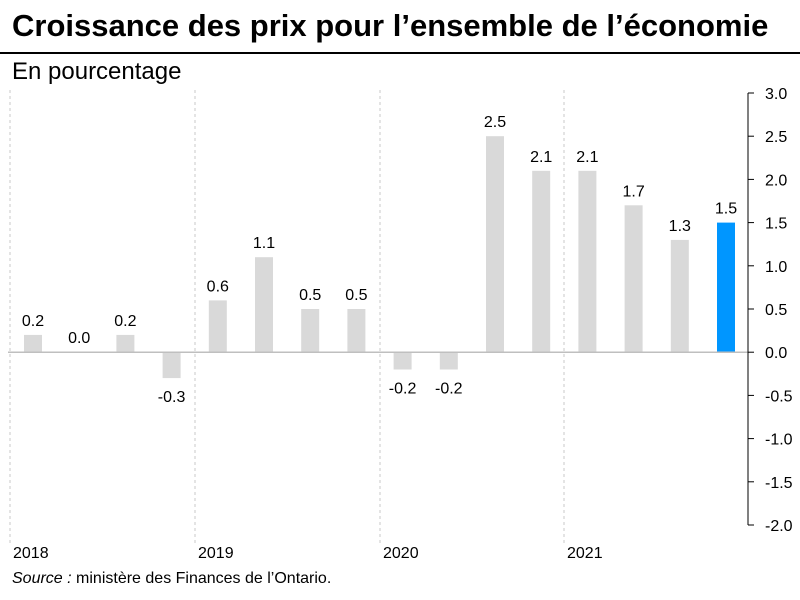  Describe the element at coordinates (779, 440) in the screenshot. I see `y-tick-label: -1.0` at that location.